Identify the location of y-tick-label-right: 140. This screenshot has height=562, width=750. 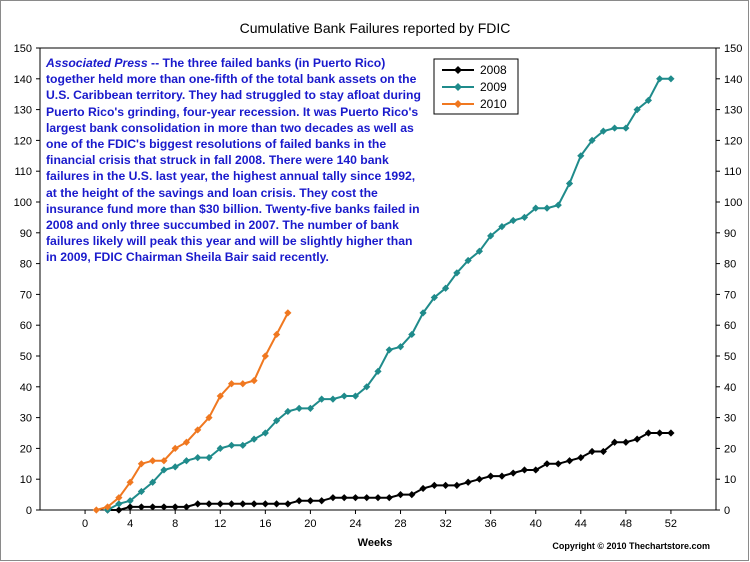
(733, 80).